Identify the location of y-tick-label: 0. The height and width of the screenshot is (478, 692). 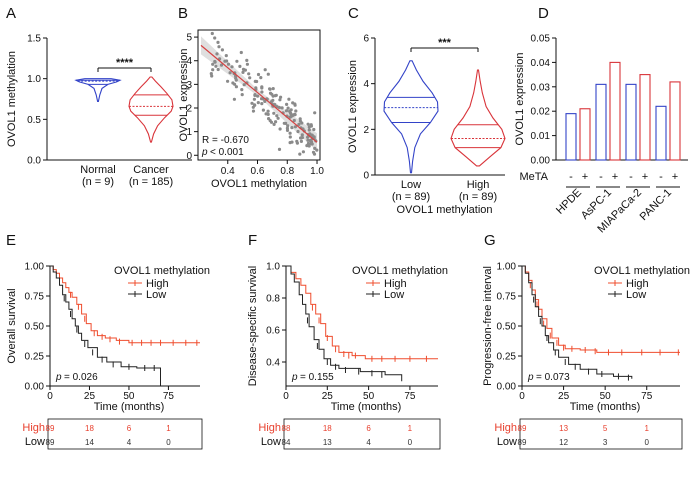
(189, 156).